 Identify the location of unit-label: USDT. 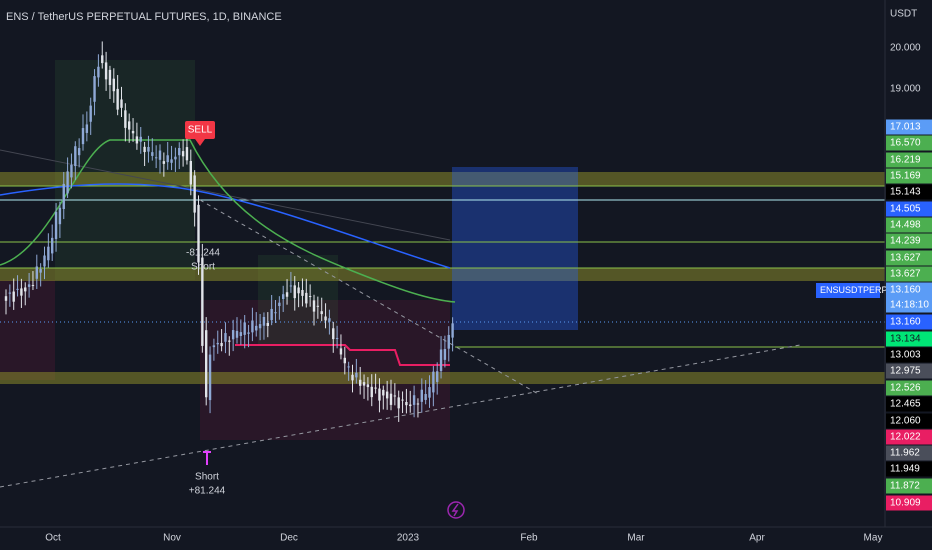
(903, 14).